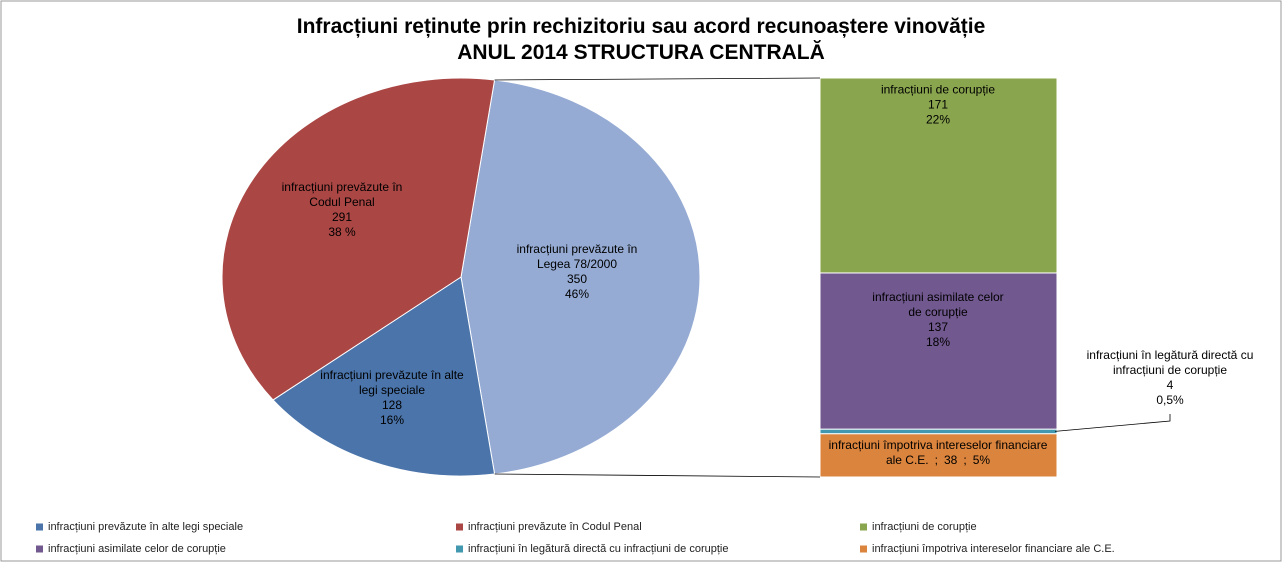 This screenshot has height=562, width=1282. What do you see at coordinates (938, 89) in the screenshot?
I see `label-name: infracțiuni de corupție` at bounding box center [938, 89].